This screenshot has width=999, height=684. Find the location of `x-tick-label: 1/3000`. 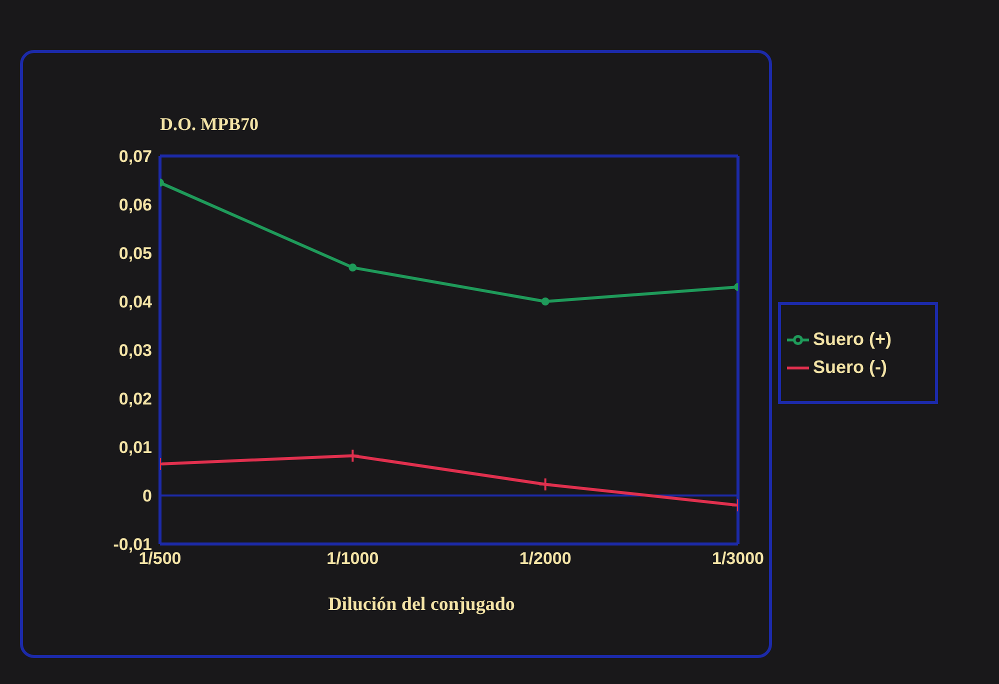

x-tick-label: 1/3000 is located at coordinates (738, 558).